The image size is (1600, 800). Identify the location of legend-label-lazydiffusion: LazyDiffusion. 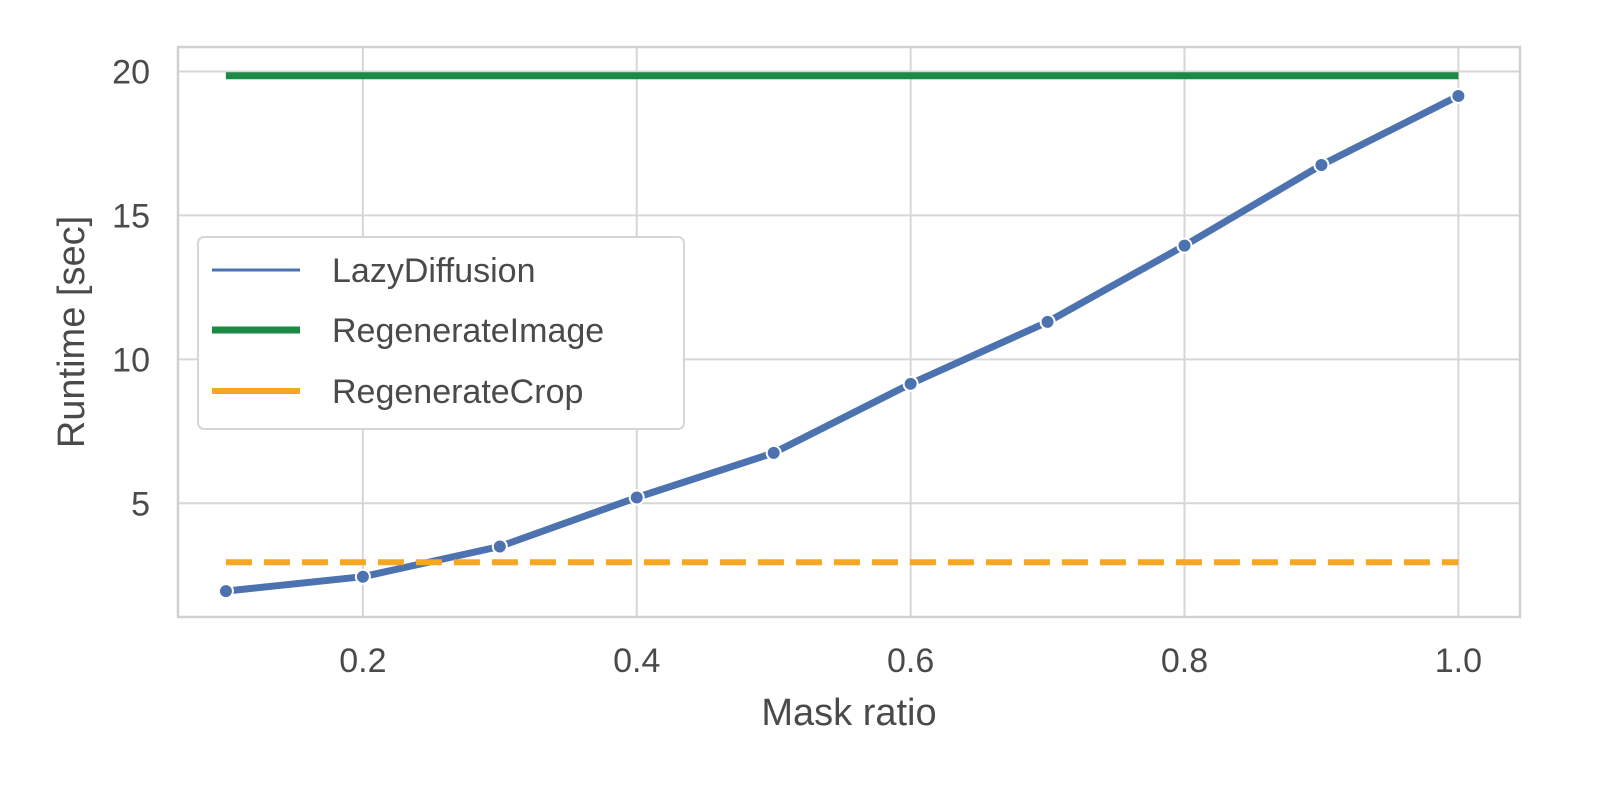
(434, 271).